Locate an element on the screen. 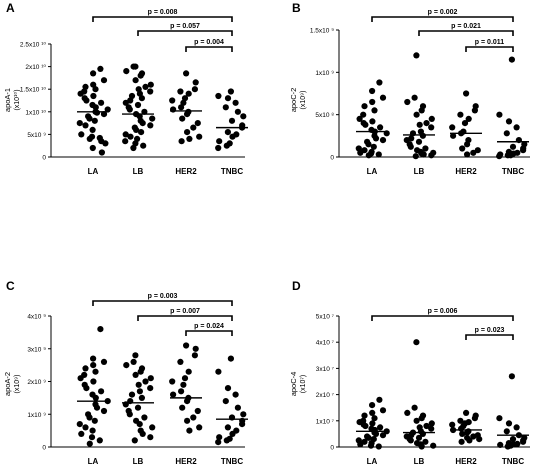  y-tick-label: 1.5x10 ⁹ is located at coordinates (322, 31).